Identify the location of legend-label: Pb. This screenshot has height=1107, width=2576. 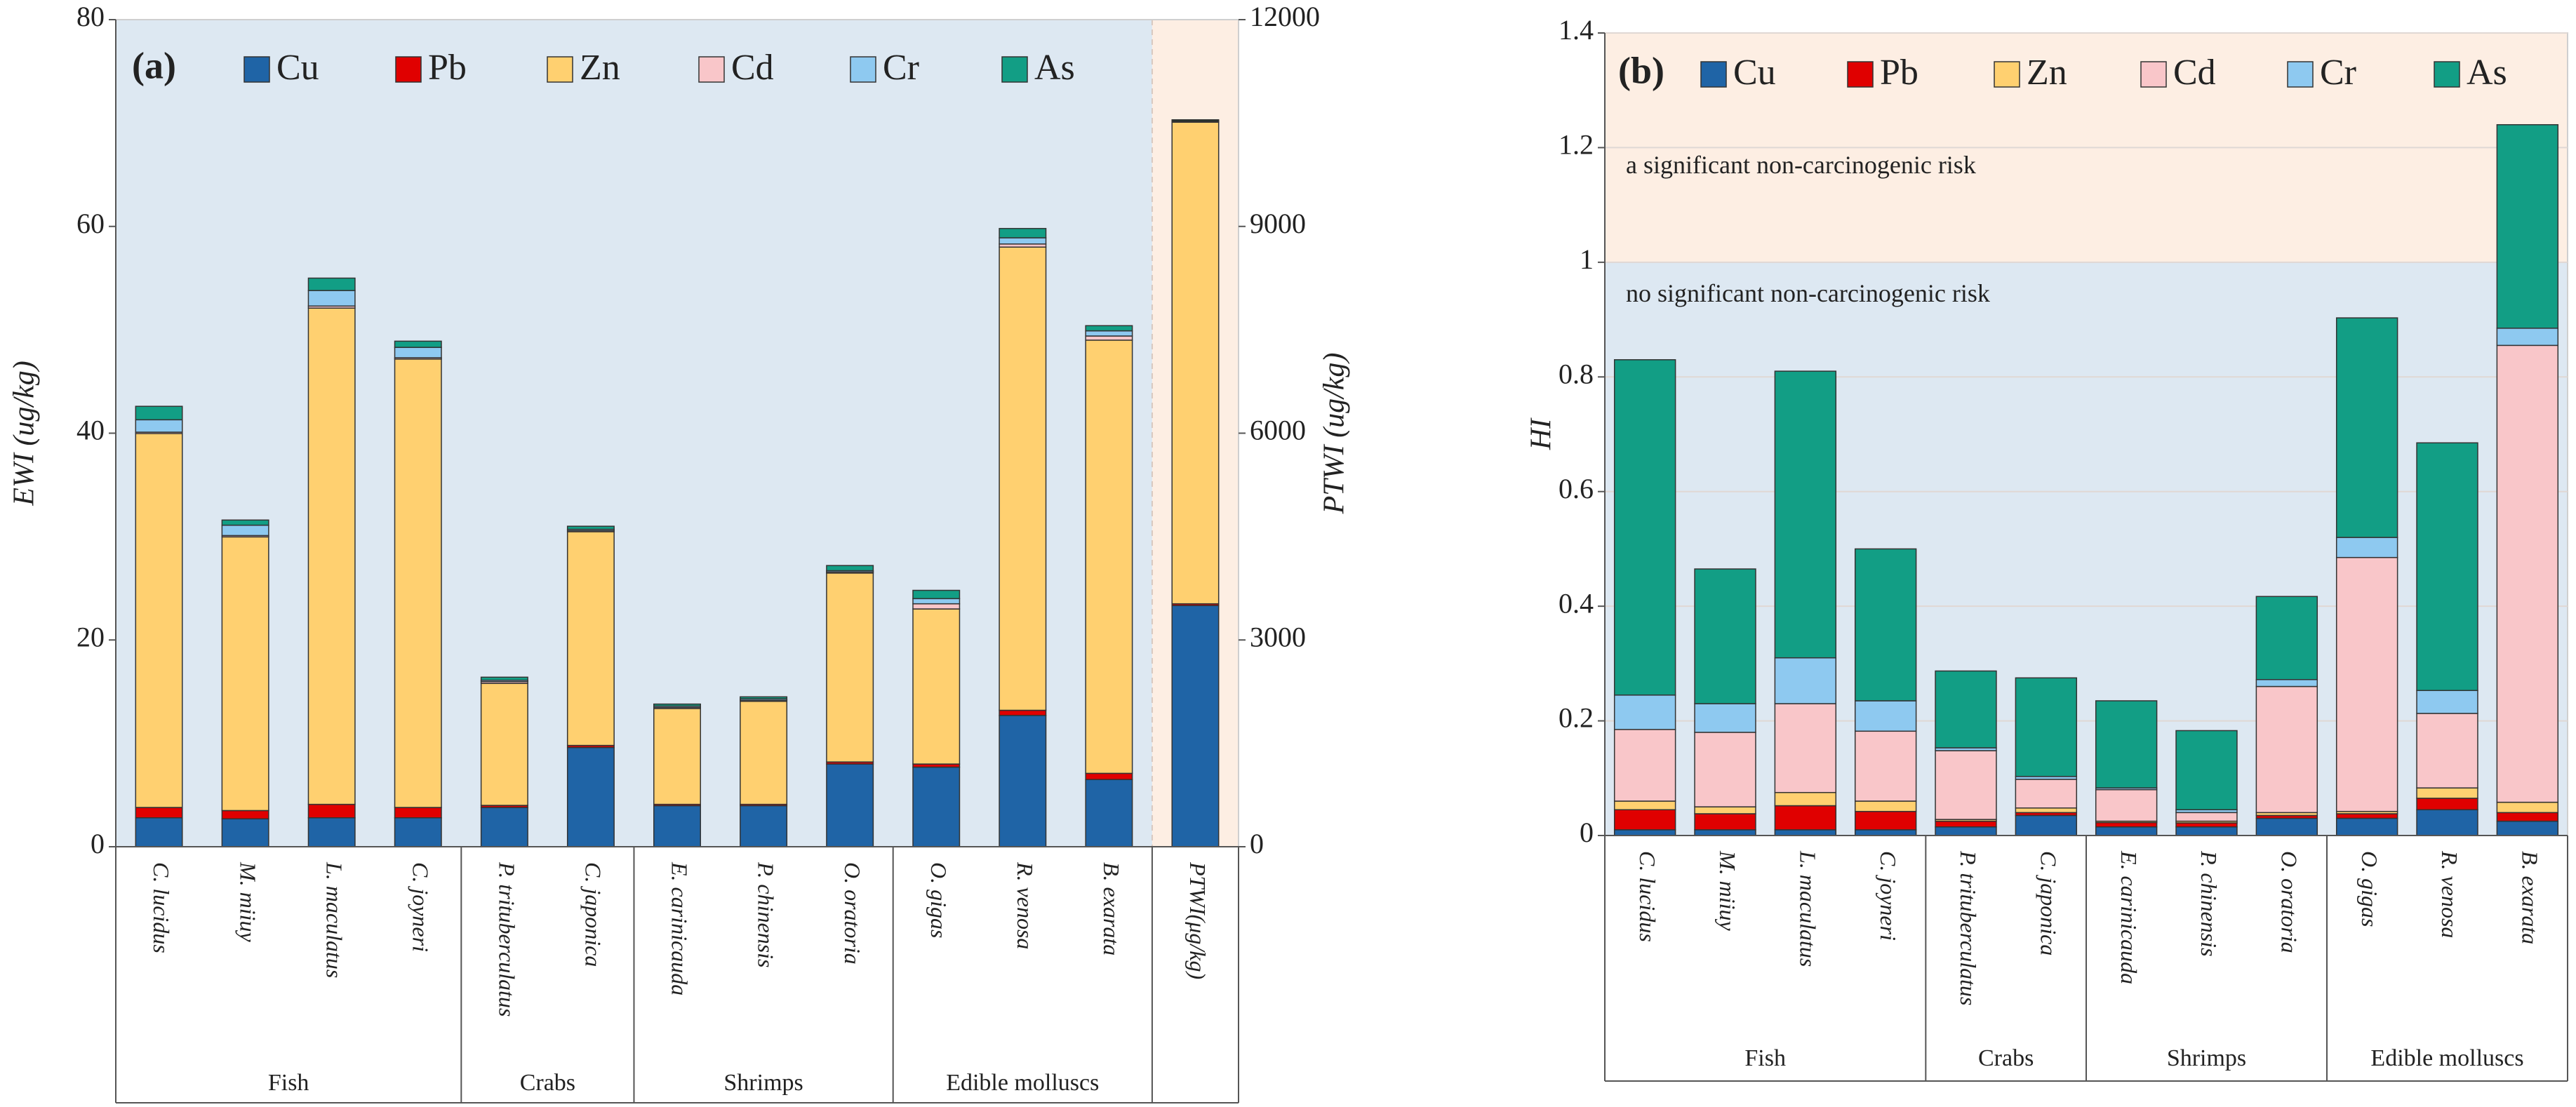
(1899, 73).